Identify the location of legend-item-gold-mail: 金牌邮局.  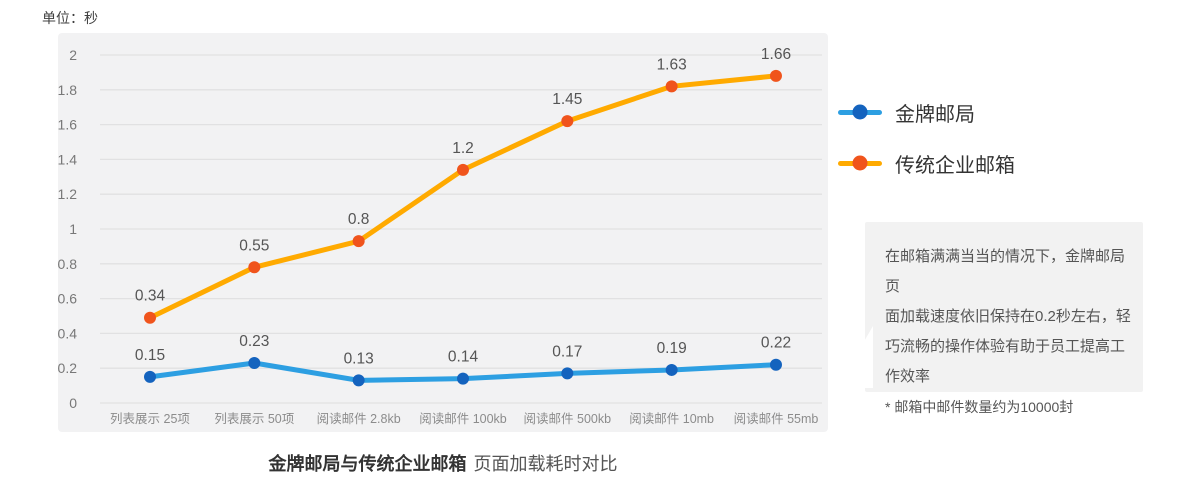
(926, 112).